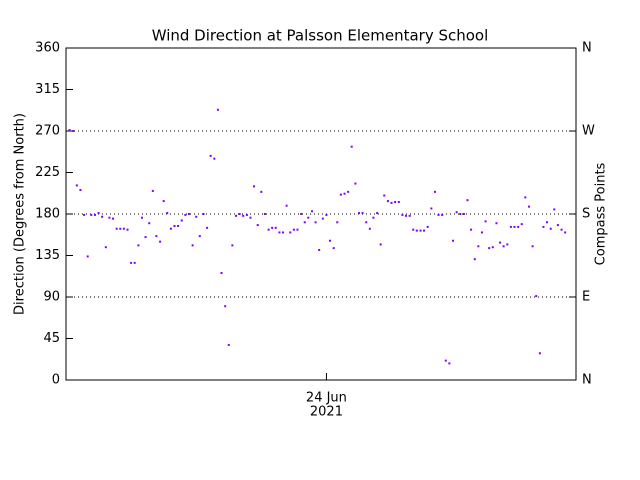 The width and height of the screenshot is (640, 480). What do you see at coordinates (47, 131) in the screenshot?
I see `y-tick-label: 270` at bounding box center [47, 131].